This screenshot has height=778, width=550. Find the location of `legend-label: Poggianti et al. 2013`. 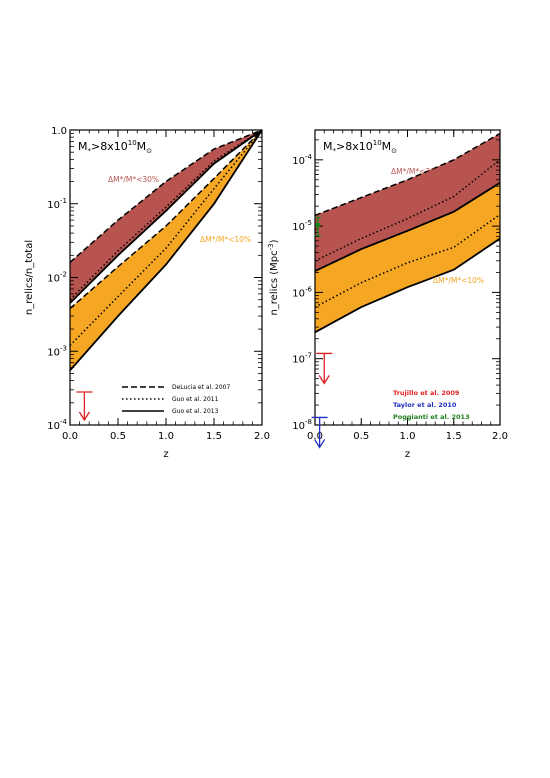

legend-label: Poggianti et al. 2013 is located at coordinates (431, 417).